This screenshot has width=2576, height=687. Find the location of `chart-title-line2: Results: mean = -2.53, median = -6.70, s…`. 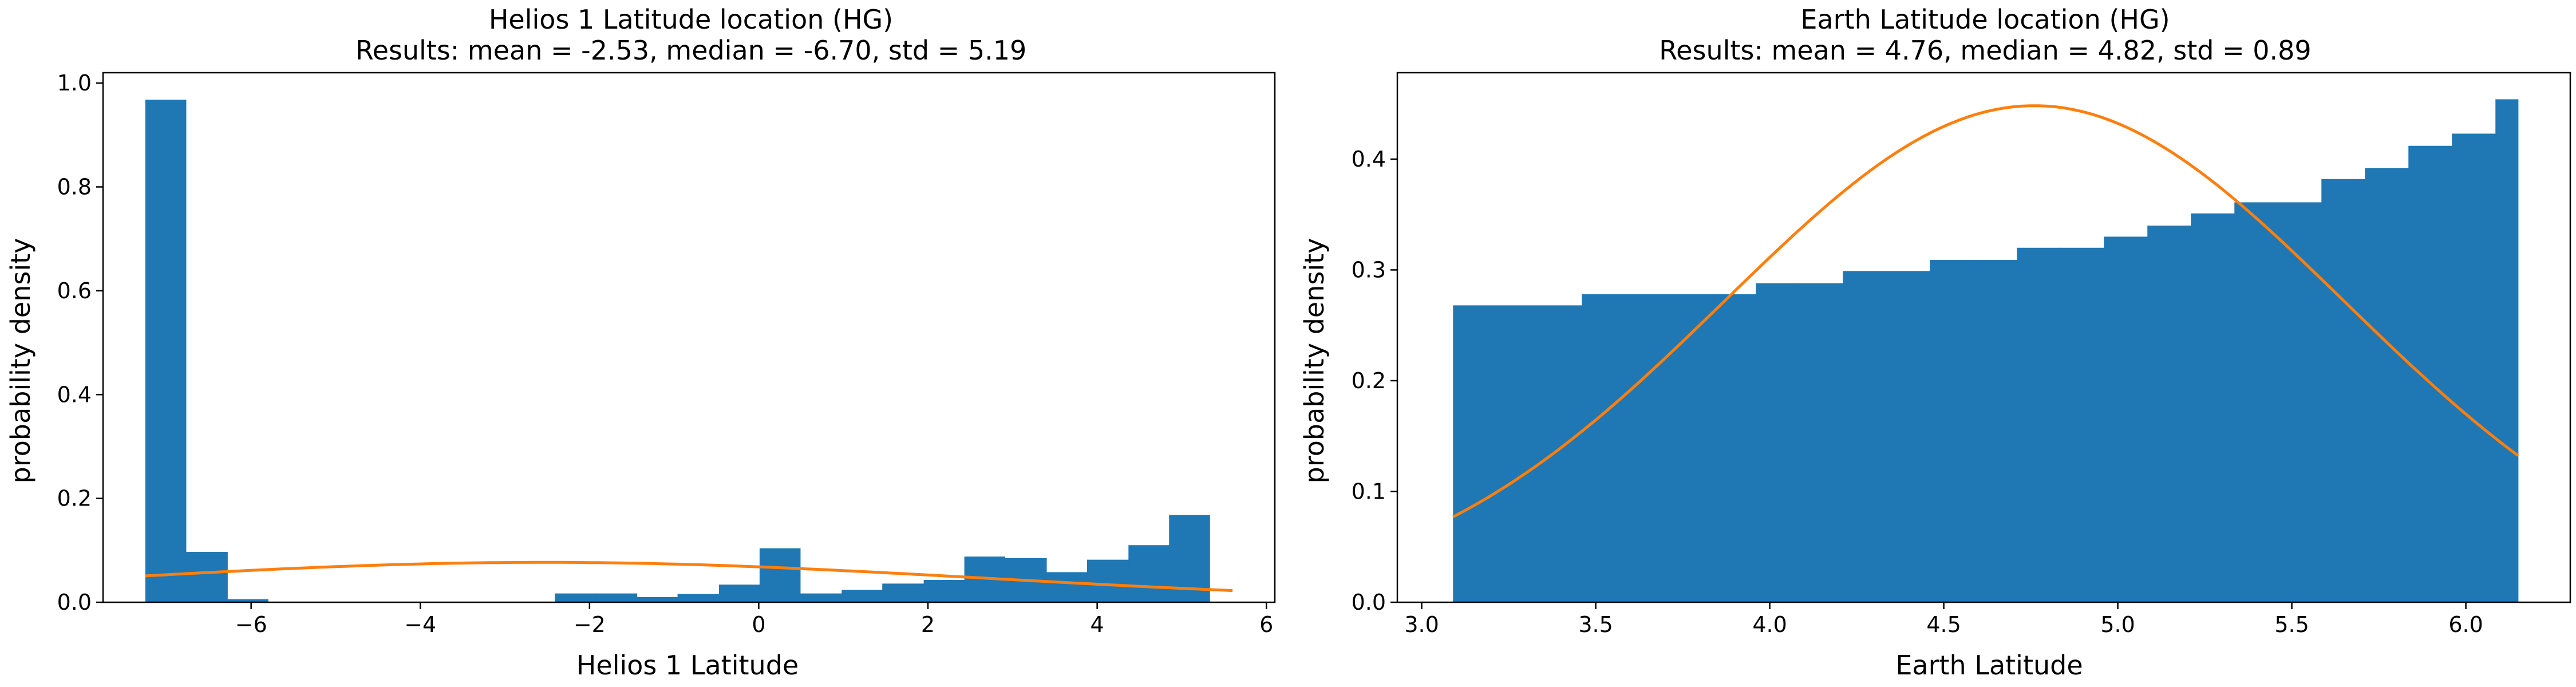

chart-title-line2: Results: mean = -2.53, median = -6.70, s… is located at coordinates (691, 51).